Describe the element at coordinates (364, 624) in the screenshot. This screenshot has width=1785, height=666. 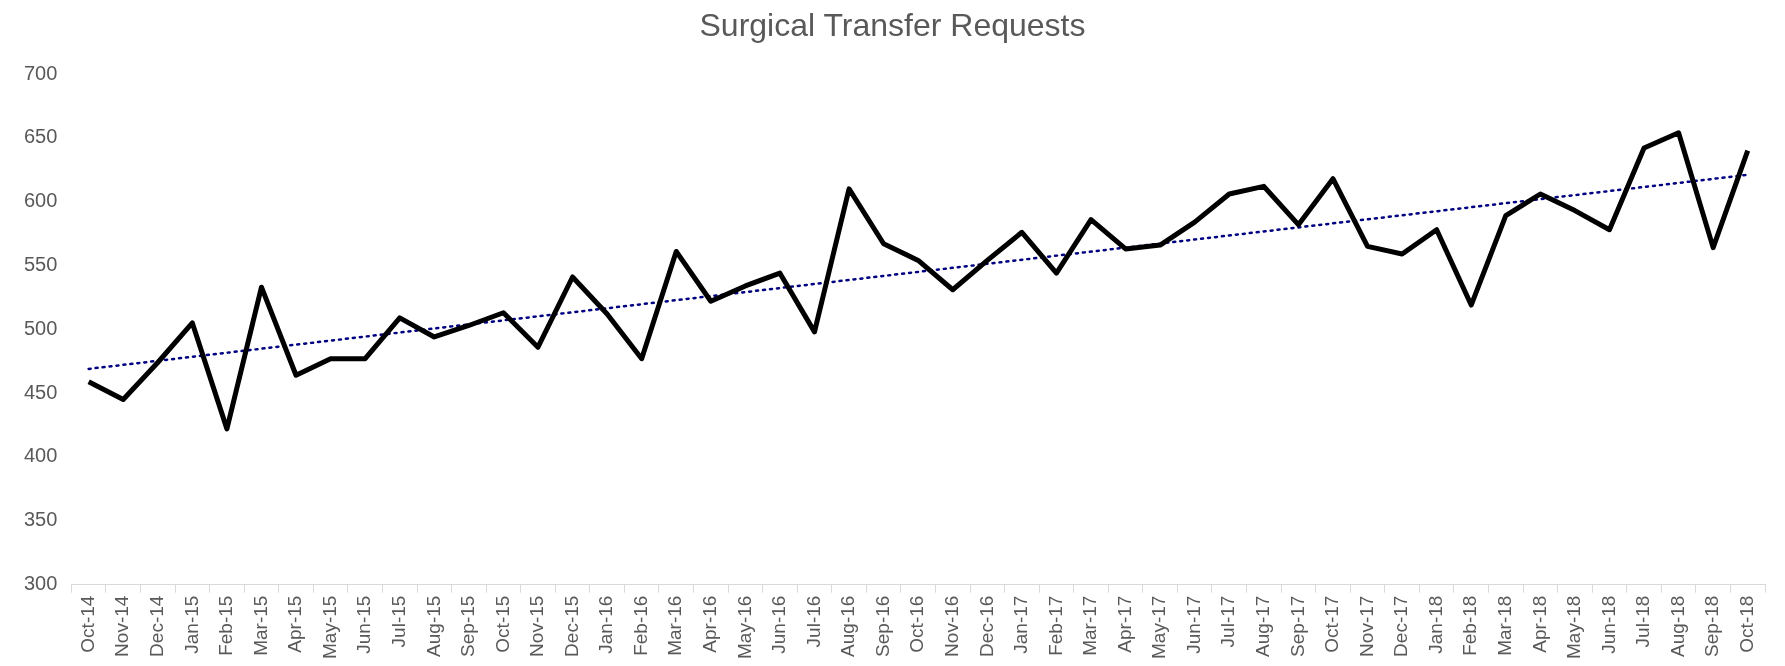
I see `x-tick-label: Jun-15` at that location.